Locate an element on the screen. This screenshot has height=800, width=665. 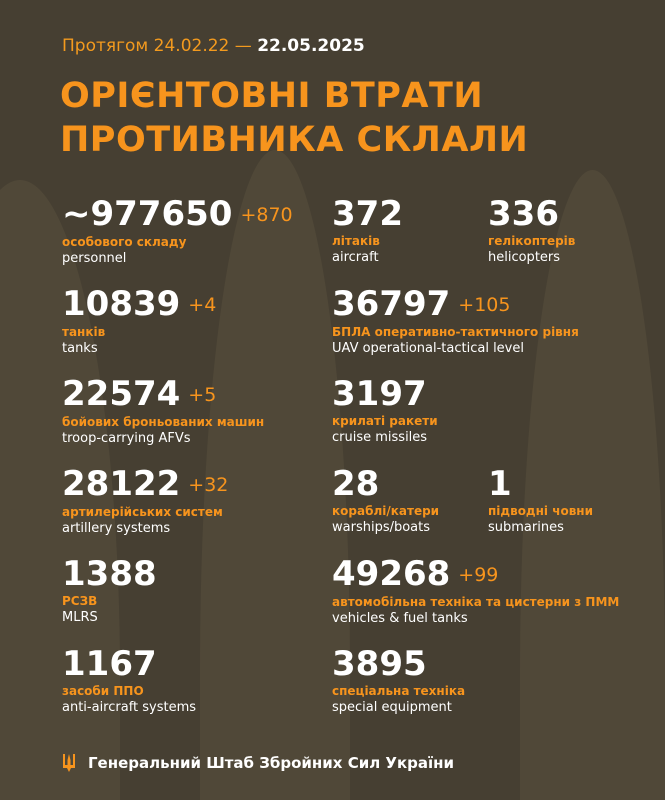
stat-label-ua: підводні човни is located at coordinates (540, 511).